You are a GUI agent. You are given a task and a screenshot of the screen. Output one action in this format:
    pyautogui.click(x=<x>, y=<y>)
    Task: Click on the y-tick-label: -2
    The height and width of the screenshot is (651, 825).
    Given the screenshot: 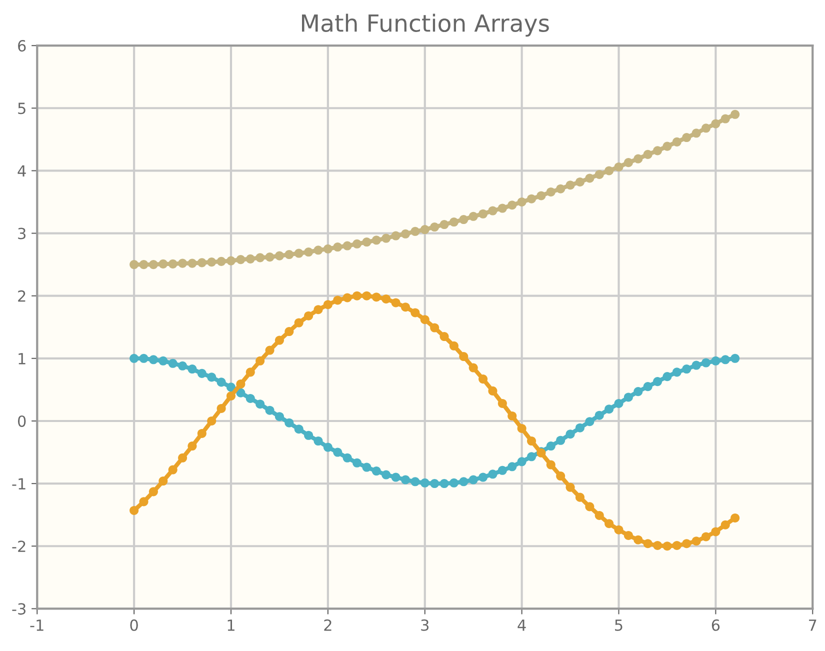 What is the action you would take?
    pyautogui.click(x=19, y=546)
    